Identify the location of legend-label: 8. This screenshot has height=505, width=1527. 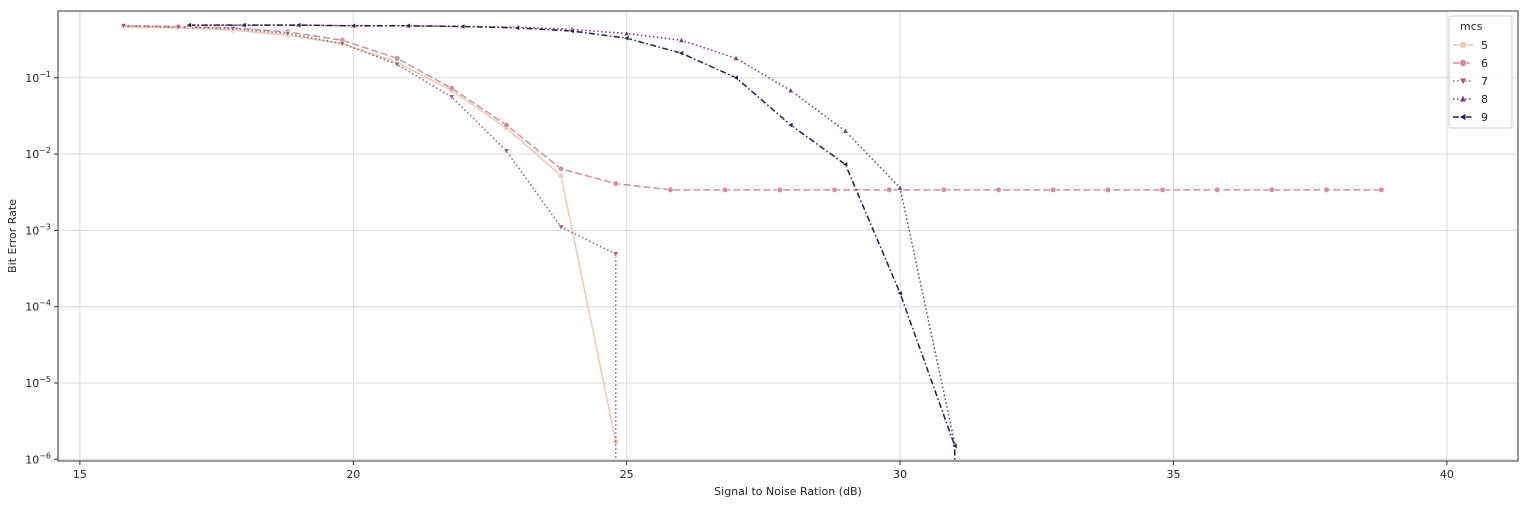
(1484, 99).